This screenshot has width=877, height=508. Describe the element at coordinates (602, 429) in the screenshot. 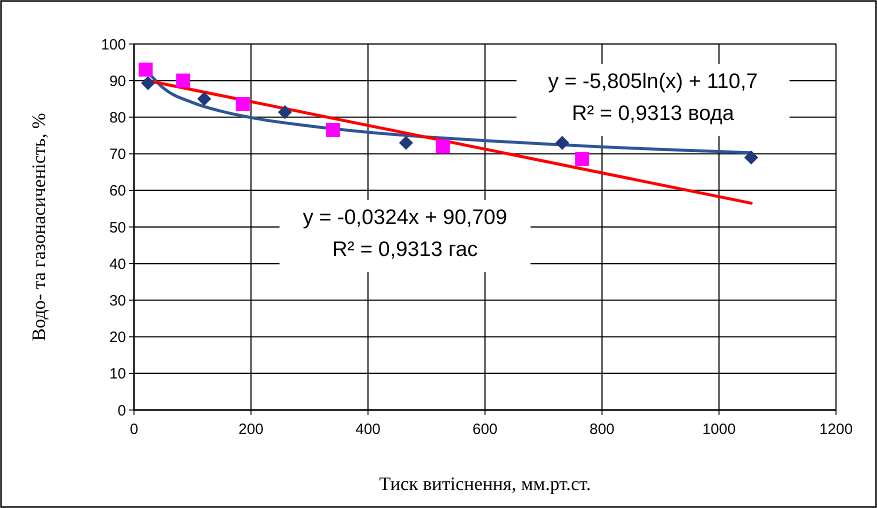

I see `x-tick-label: 800` at that location.